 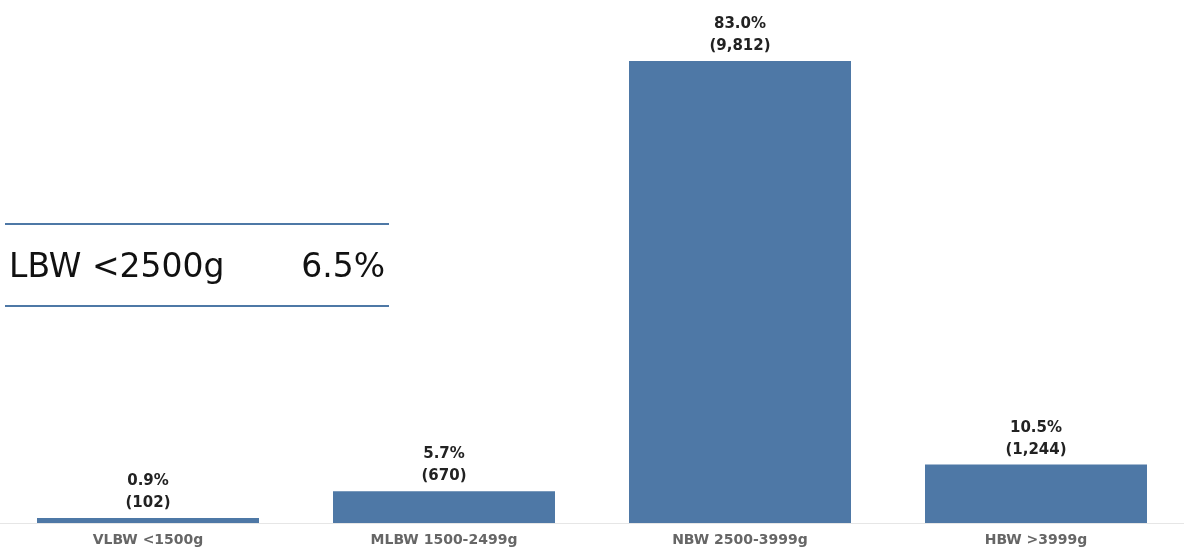 I want to click on annotation: 6.5%, so click(x=343, y=265).